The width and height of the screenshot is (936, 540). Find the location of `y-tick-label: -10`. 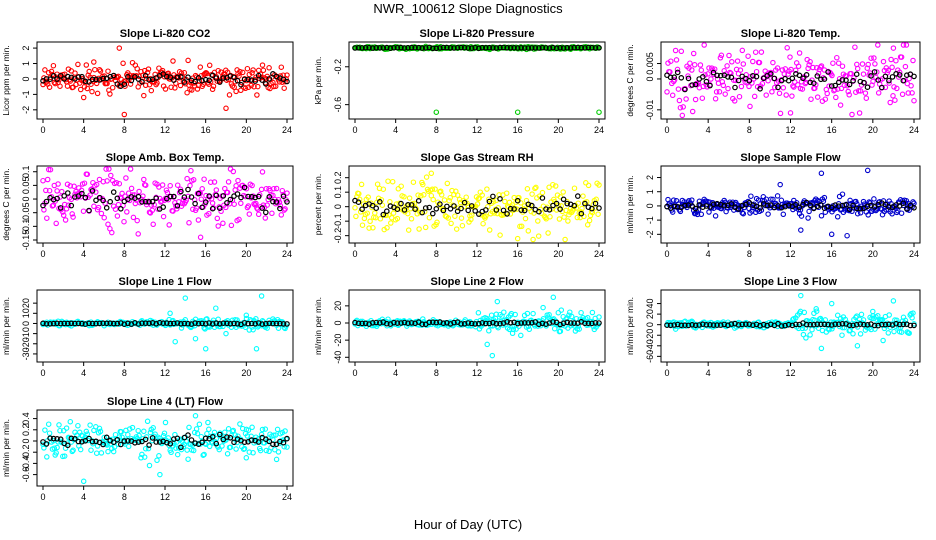

y-tick-label: -10 is located at coordinates (26, 333).